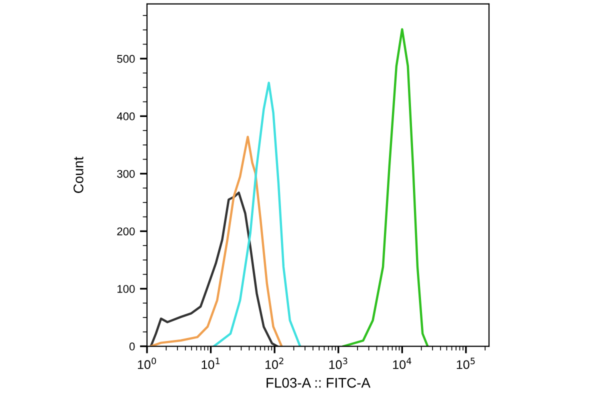  Describe the element at coordinates (318, 383) in the screenshot. I see `x-axis-title: FL03-A :: FITC-A` at that location.